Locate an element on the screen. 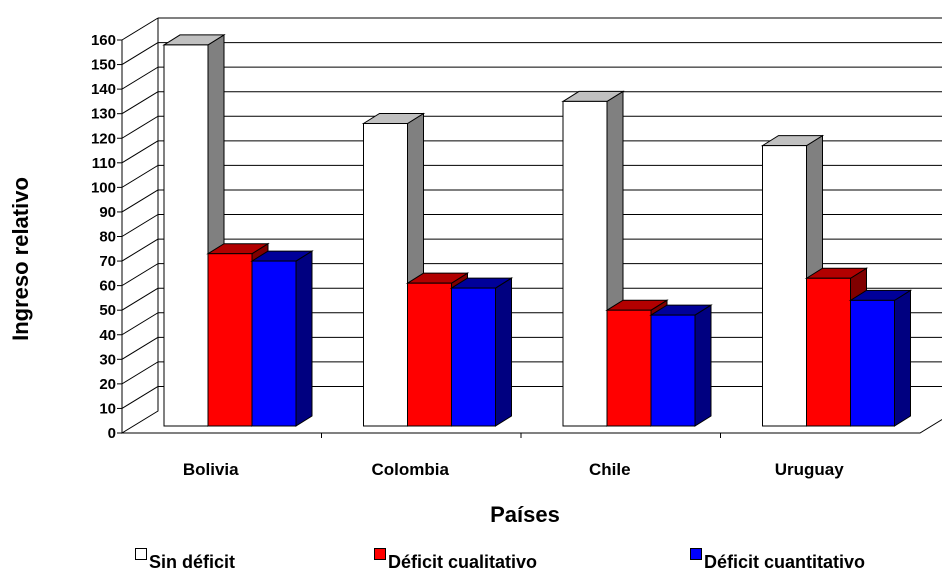  x-axis-title: Países is located at coordinates (525, 514).